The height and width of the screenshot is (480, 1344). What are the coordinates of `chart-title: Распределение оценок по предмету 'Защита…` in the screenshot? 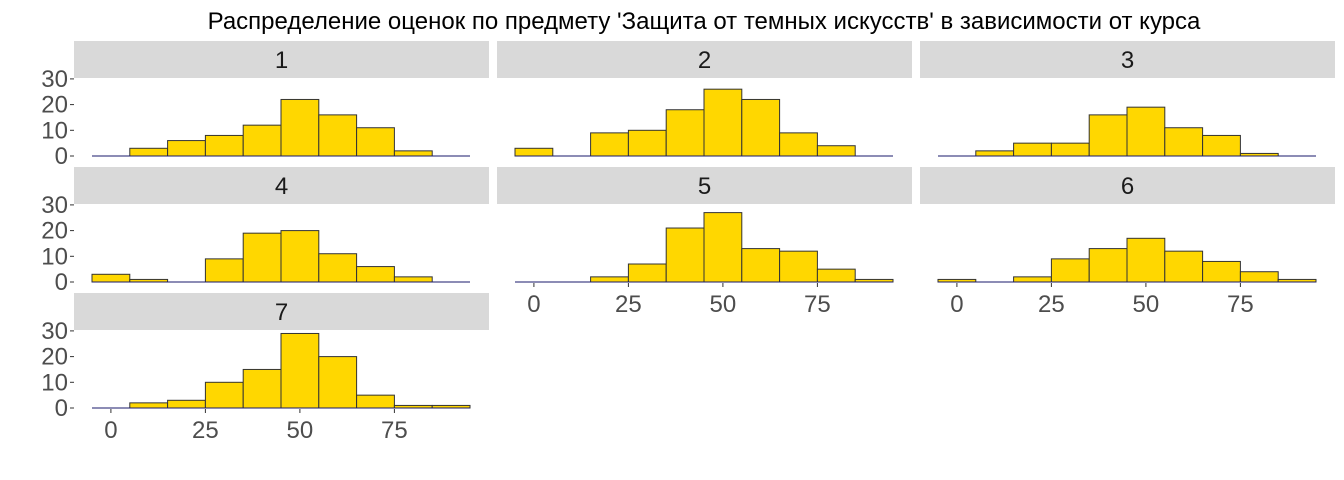 It's located at (704, 21).